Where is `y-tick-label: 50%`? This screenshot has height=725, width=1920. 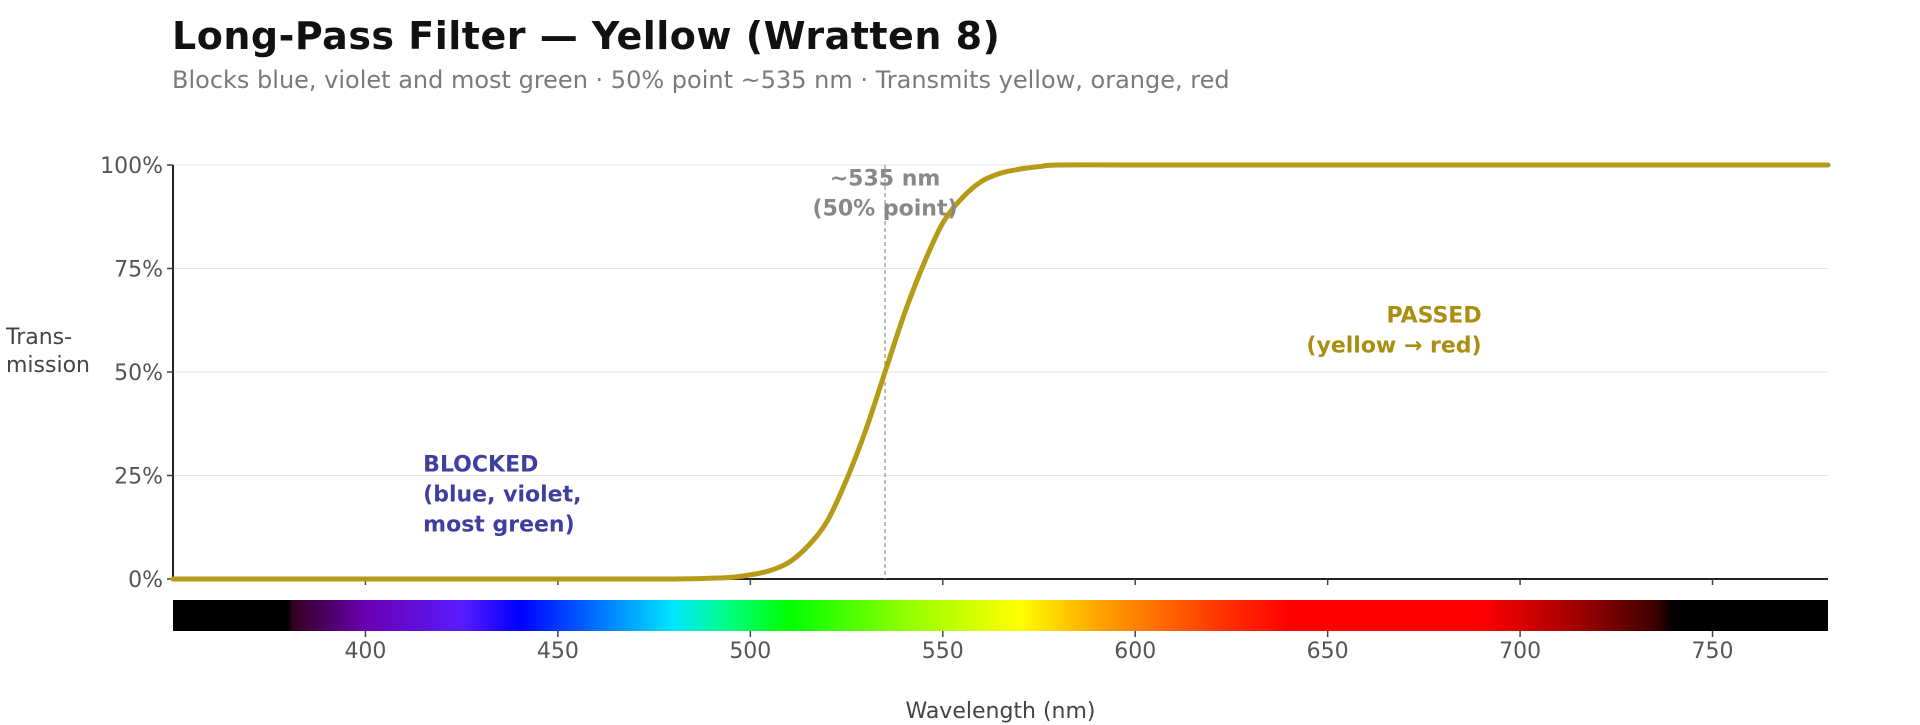 y-tick-label: 50% is located at coordinates (138, 373).